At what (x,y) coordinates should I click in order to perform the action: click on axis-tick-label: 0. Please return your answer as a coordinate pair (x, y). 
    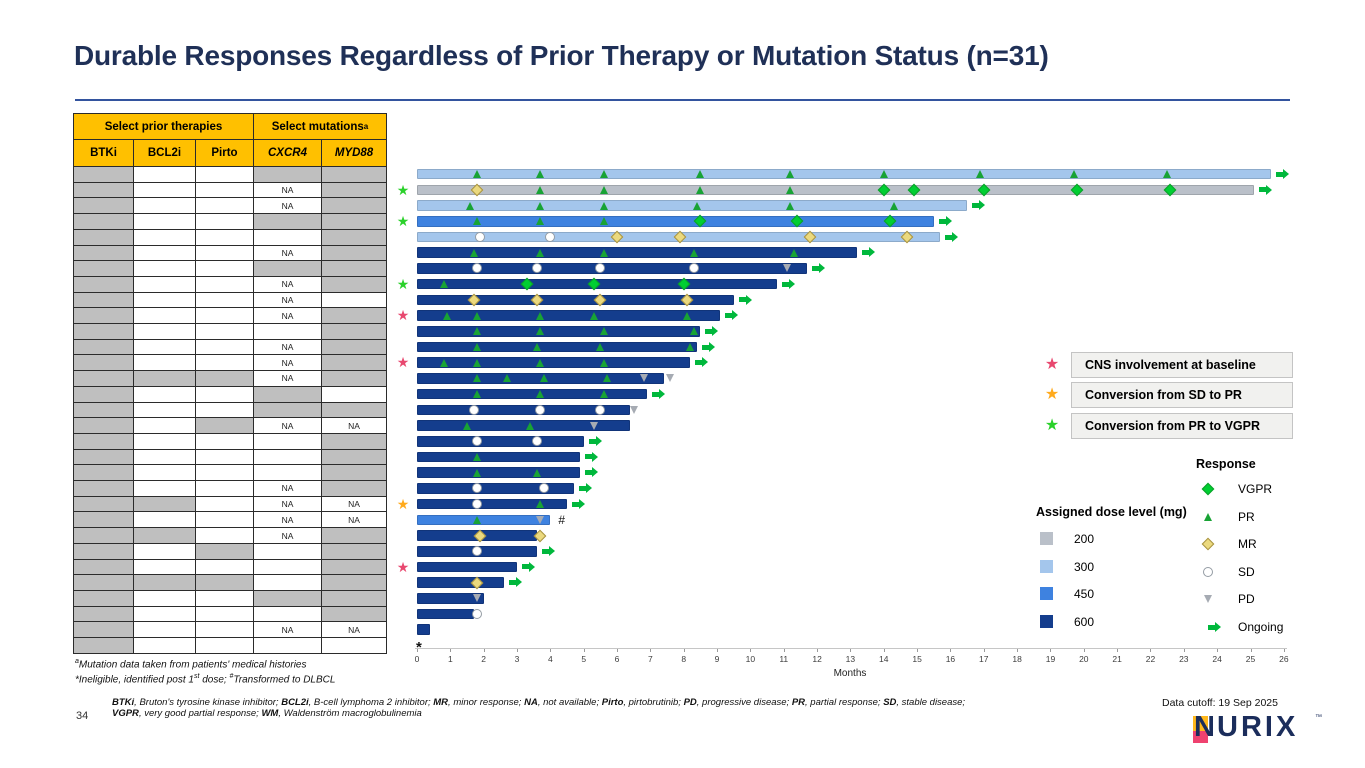
    Looking at the image, I should click on (417, 659).